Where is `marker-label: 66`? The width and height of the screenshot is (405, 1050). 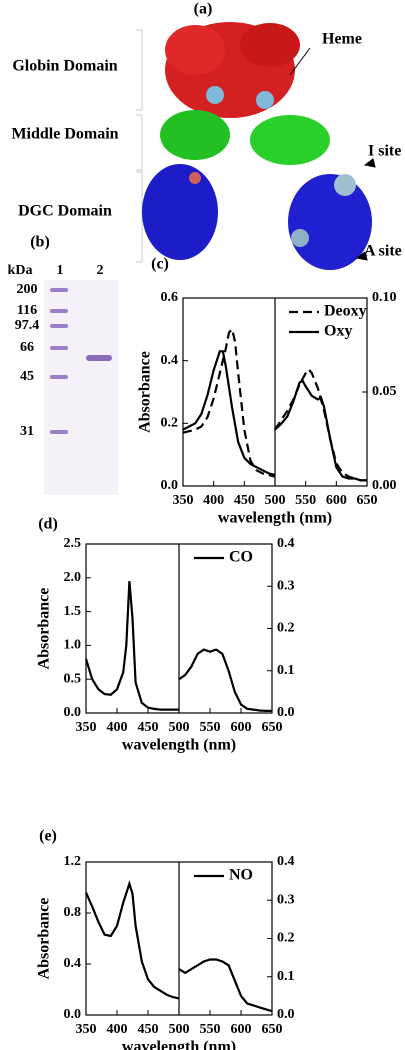
marker-label: 66 is located at coordinates (27, 347).